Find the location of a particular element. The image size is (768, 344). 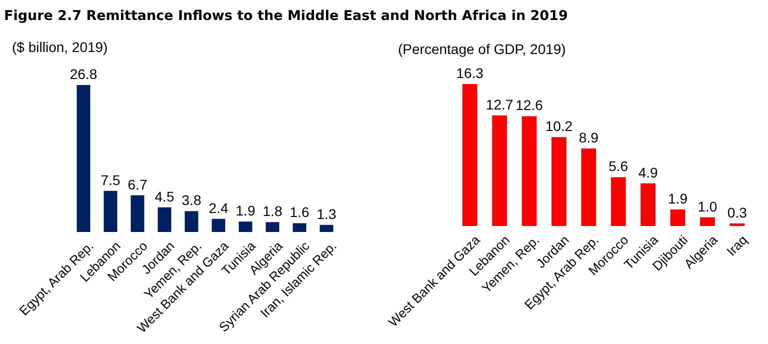

data-label: 6.7 is located at coordinates (138, 184).